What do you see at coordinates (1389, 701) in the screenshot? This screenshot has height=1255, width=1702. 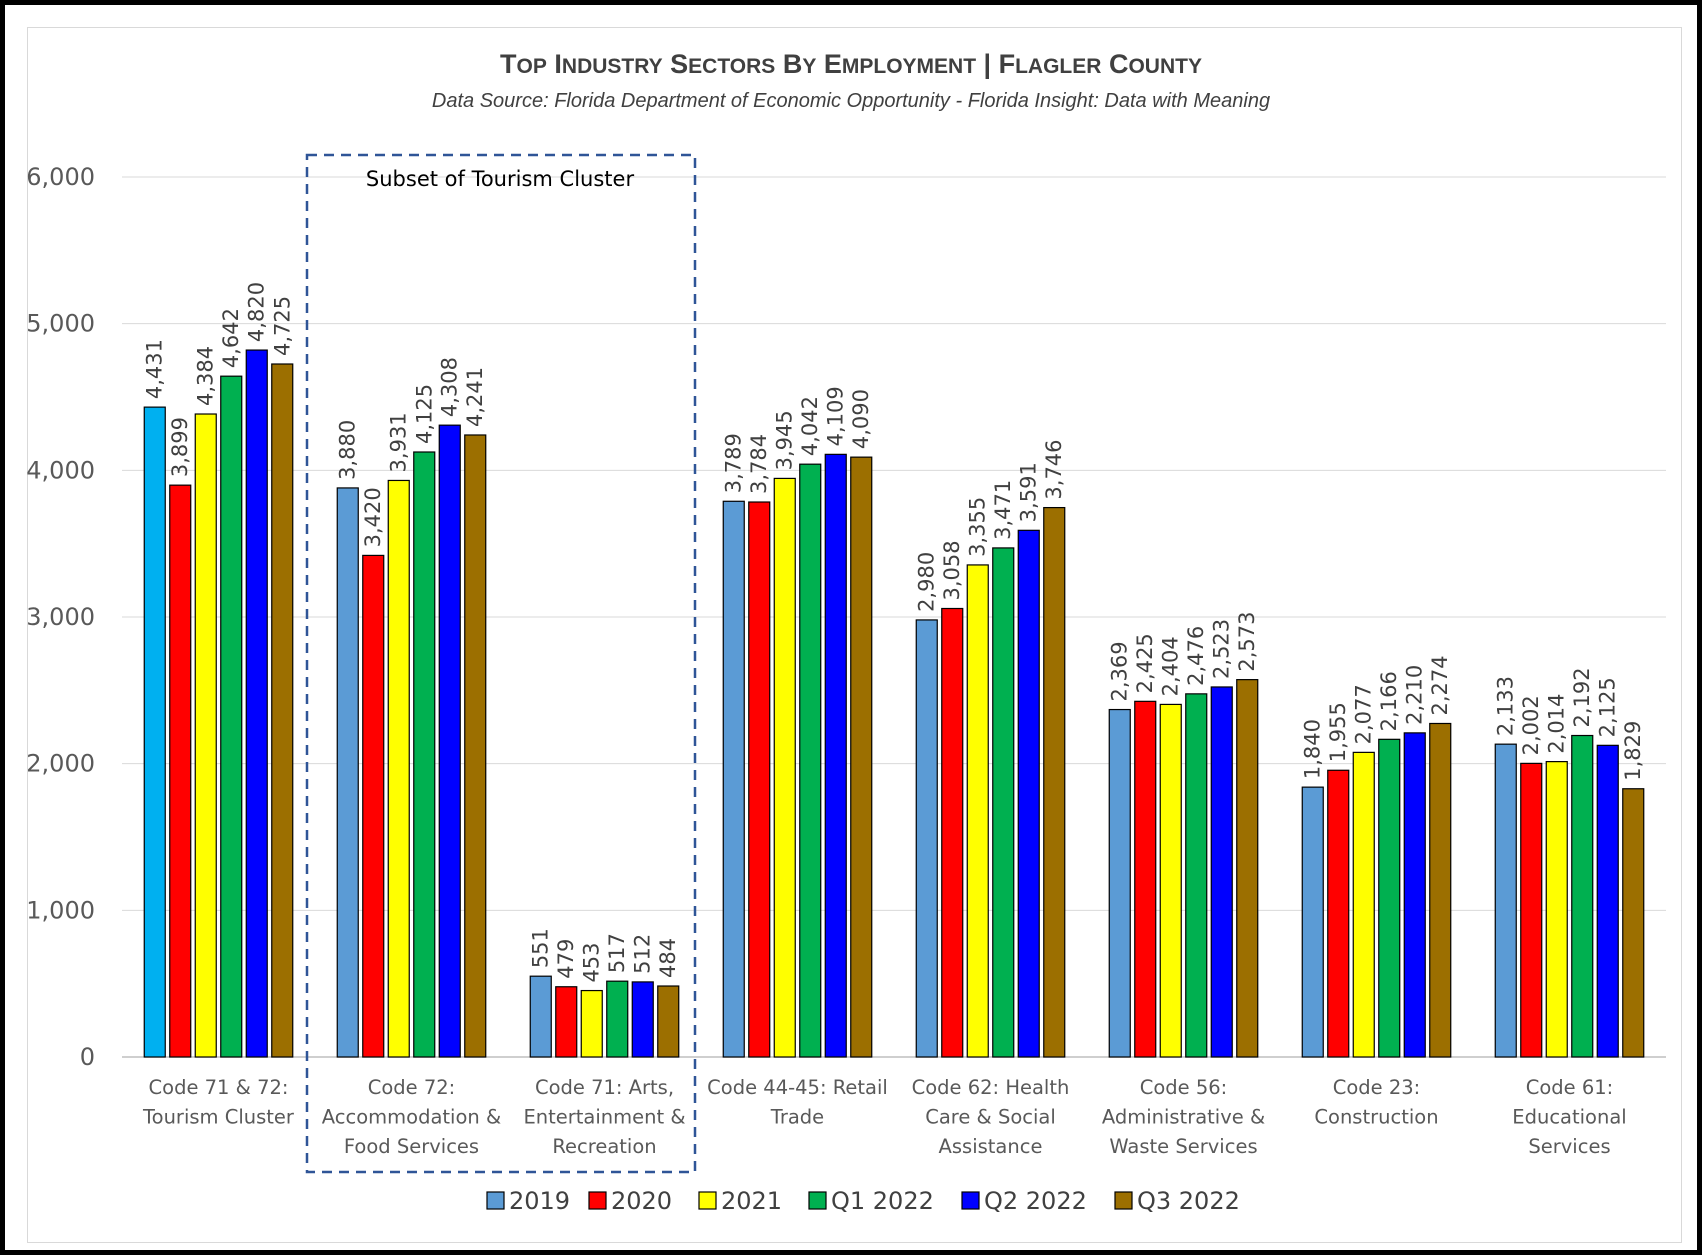 I see `data-label: 2,166` at bounding box center [1389, 701].